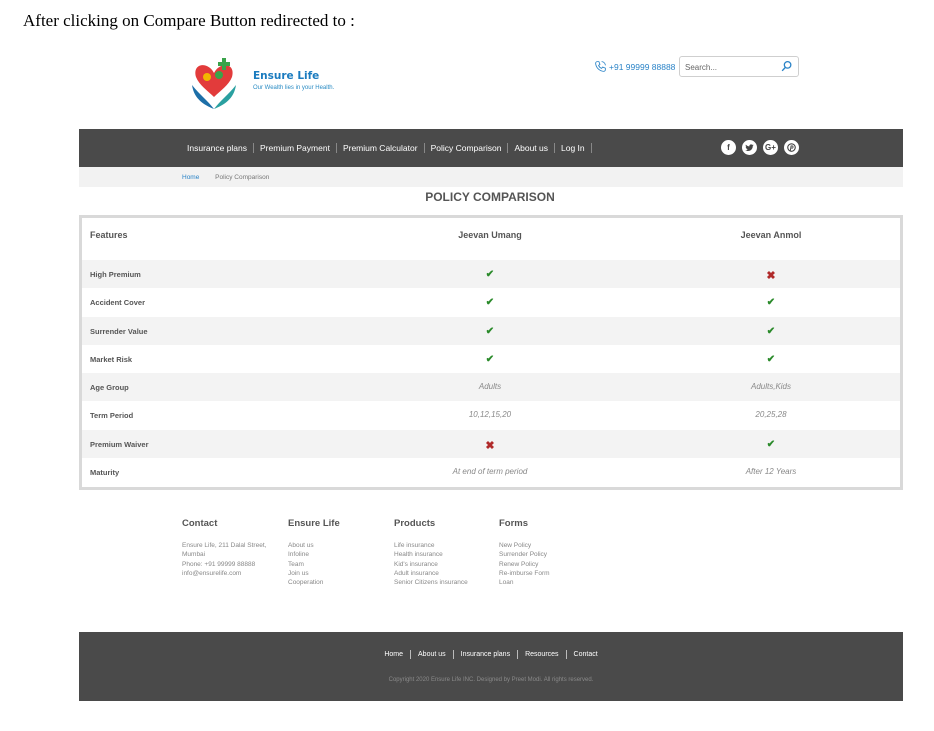  I want to click on nav-policy-comparison: Policy Comparison, so click(467, 148).